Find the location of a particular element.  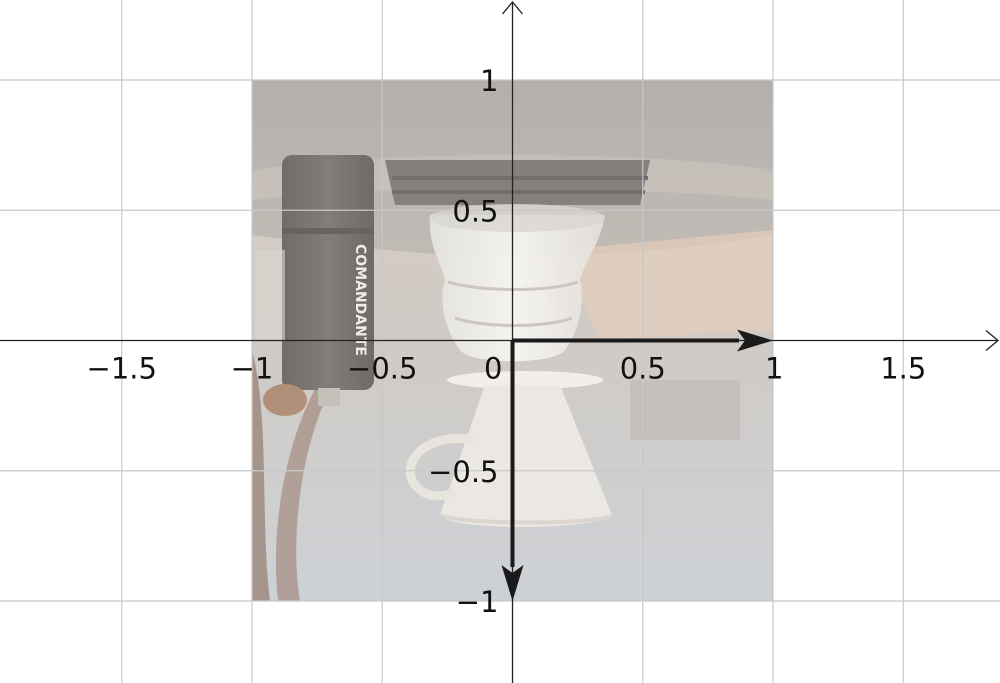

basis-vectors is located at coordinates (637, 465).